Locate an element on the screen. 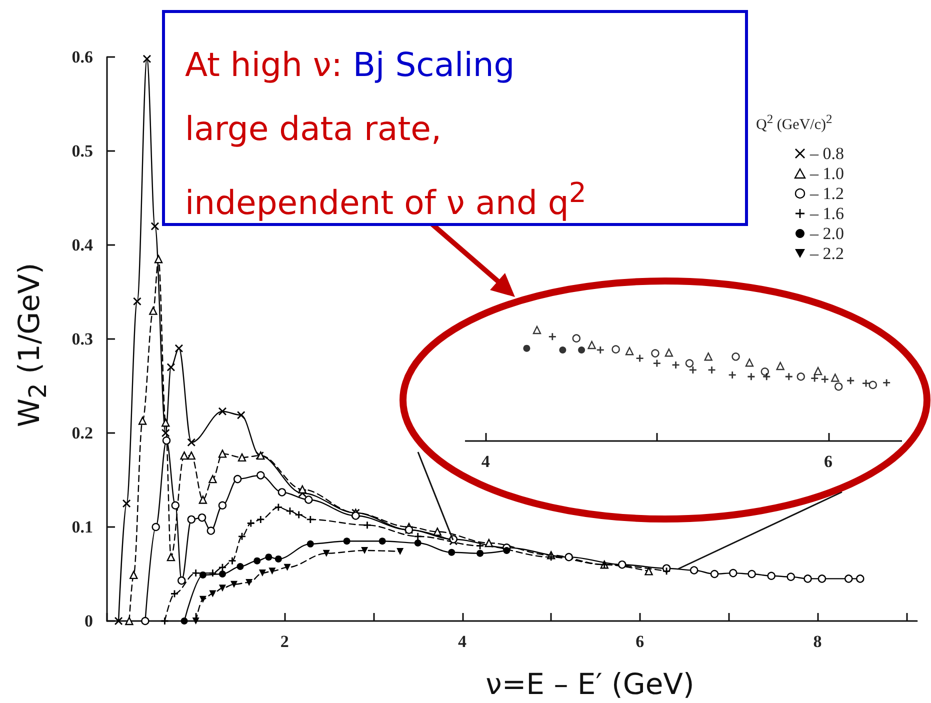 This screenshot has height=703, width=931. y-tick-label: 0.4 is located at coordinates (83, 245).